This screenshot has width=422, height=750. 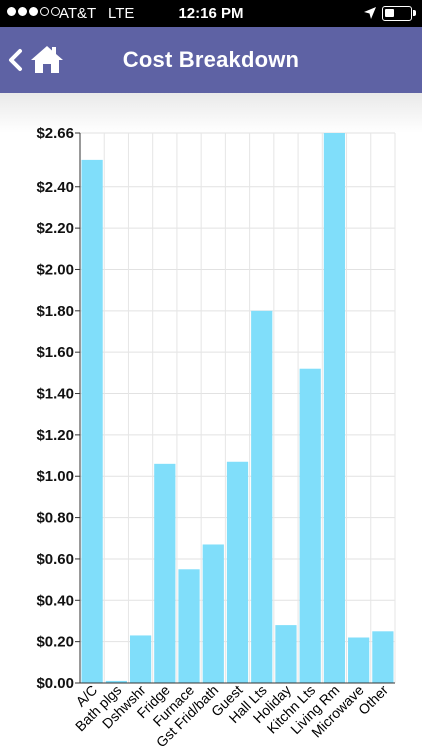 I want to click on y-tick-label: $2.20, so click(x=55, y=228).